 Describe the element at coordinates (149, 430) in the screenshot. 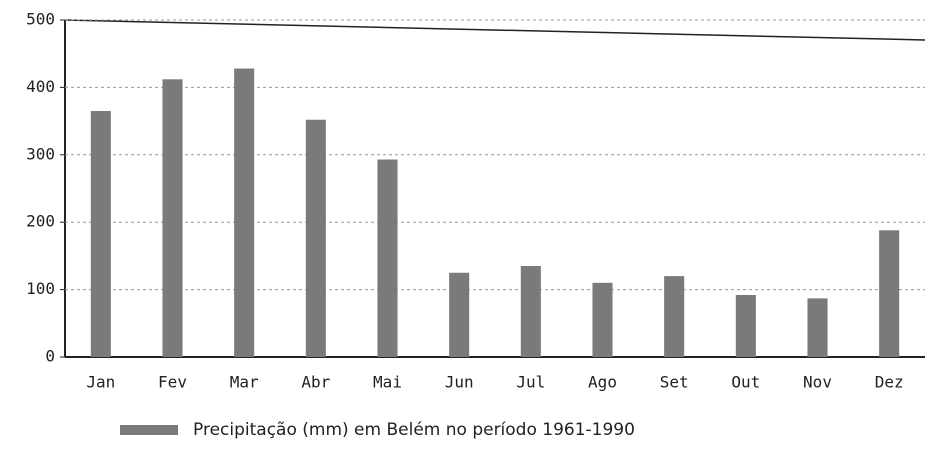

I see `legend-swatch` at that location.